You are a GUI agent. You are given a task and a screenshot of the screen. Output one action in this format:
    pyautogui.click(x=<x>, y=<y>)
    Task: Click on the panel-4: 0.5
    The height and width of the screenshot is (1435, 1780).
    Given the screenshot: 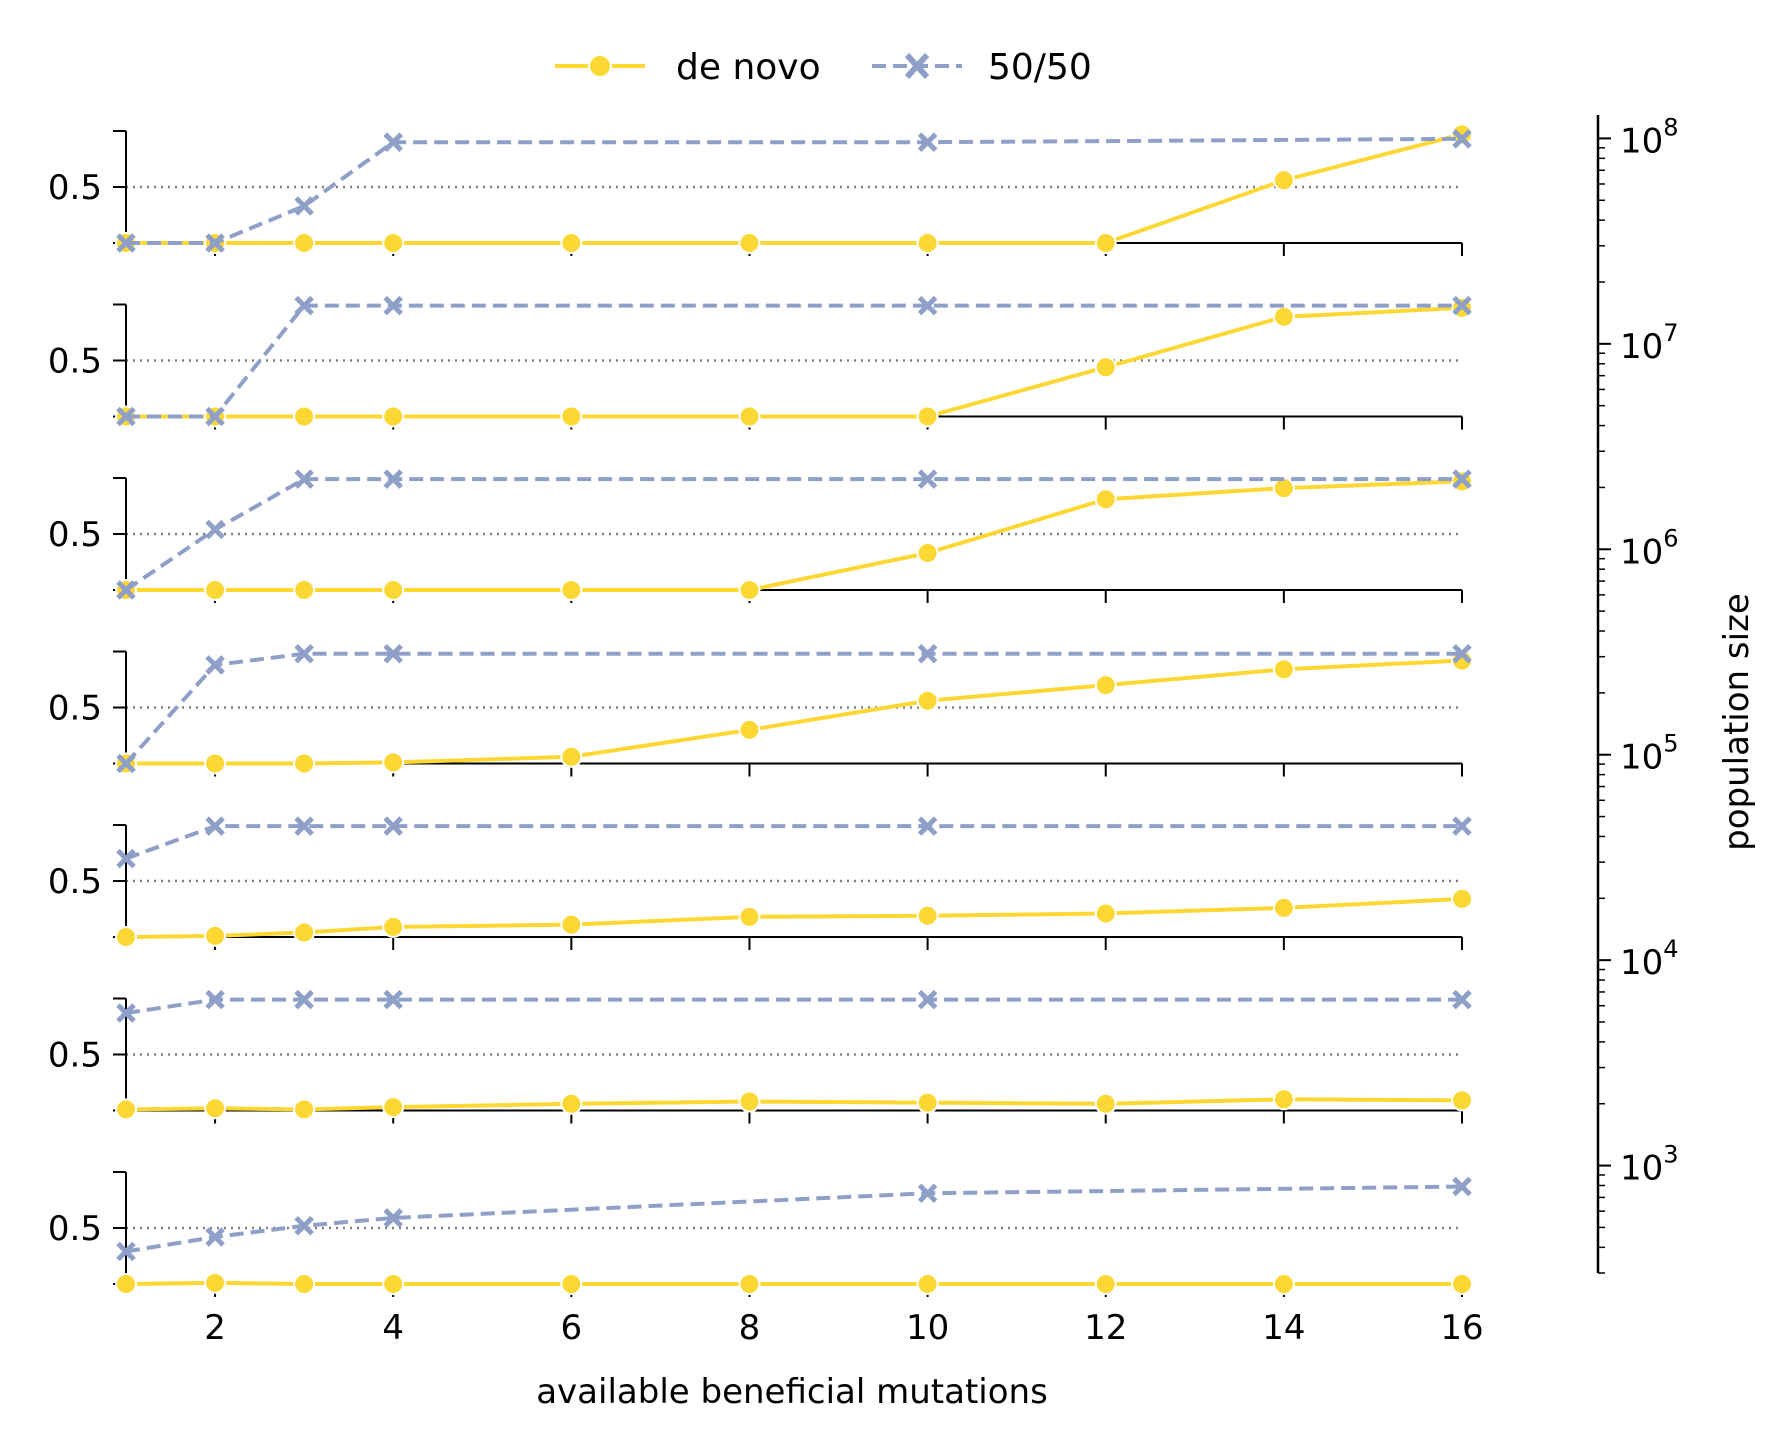 What is the action you would take?
    pyautogui.click(x=760, y=711)
    